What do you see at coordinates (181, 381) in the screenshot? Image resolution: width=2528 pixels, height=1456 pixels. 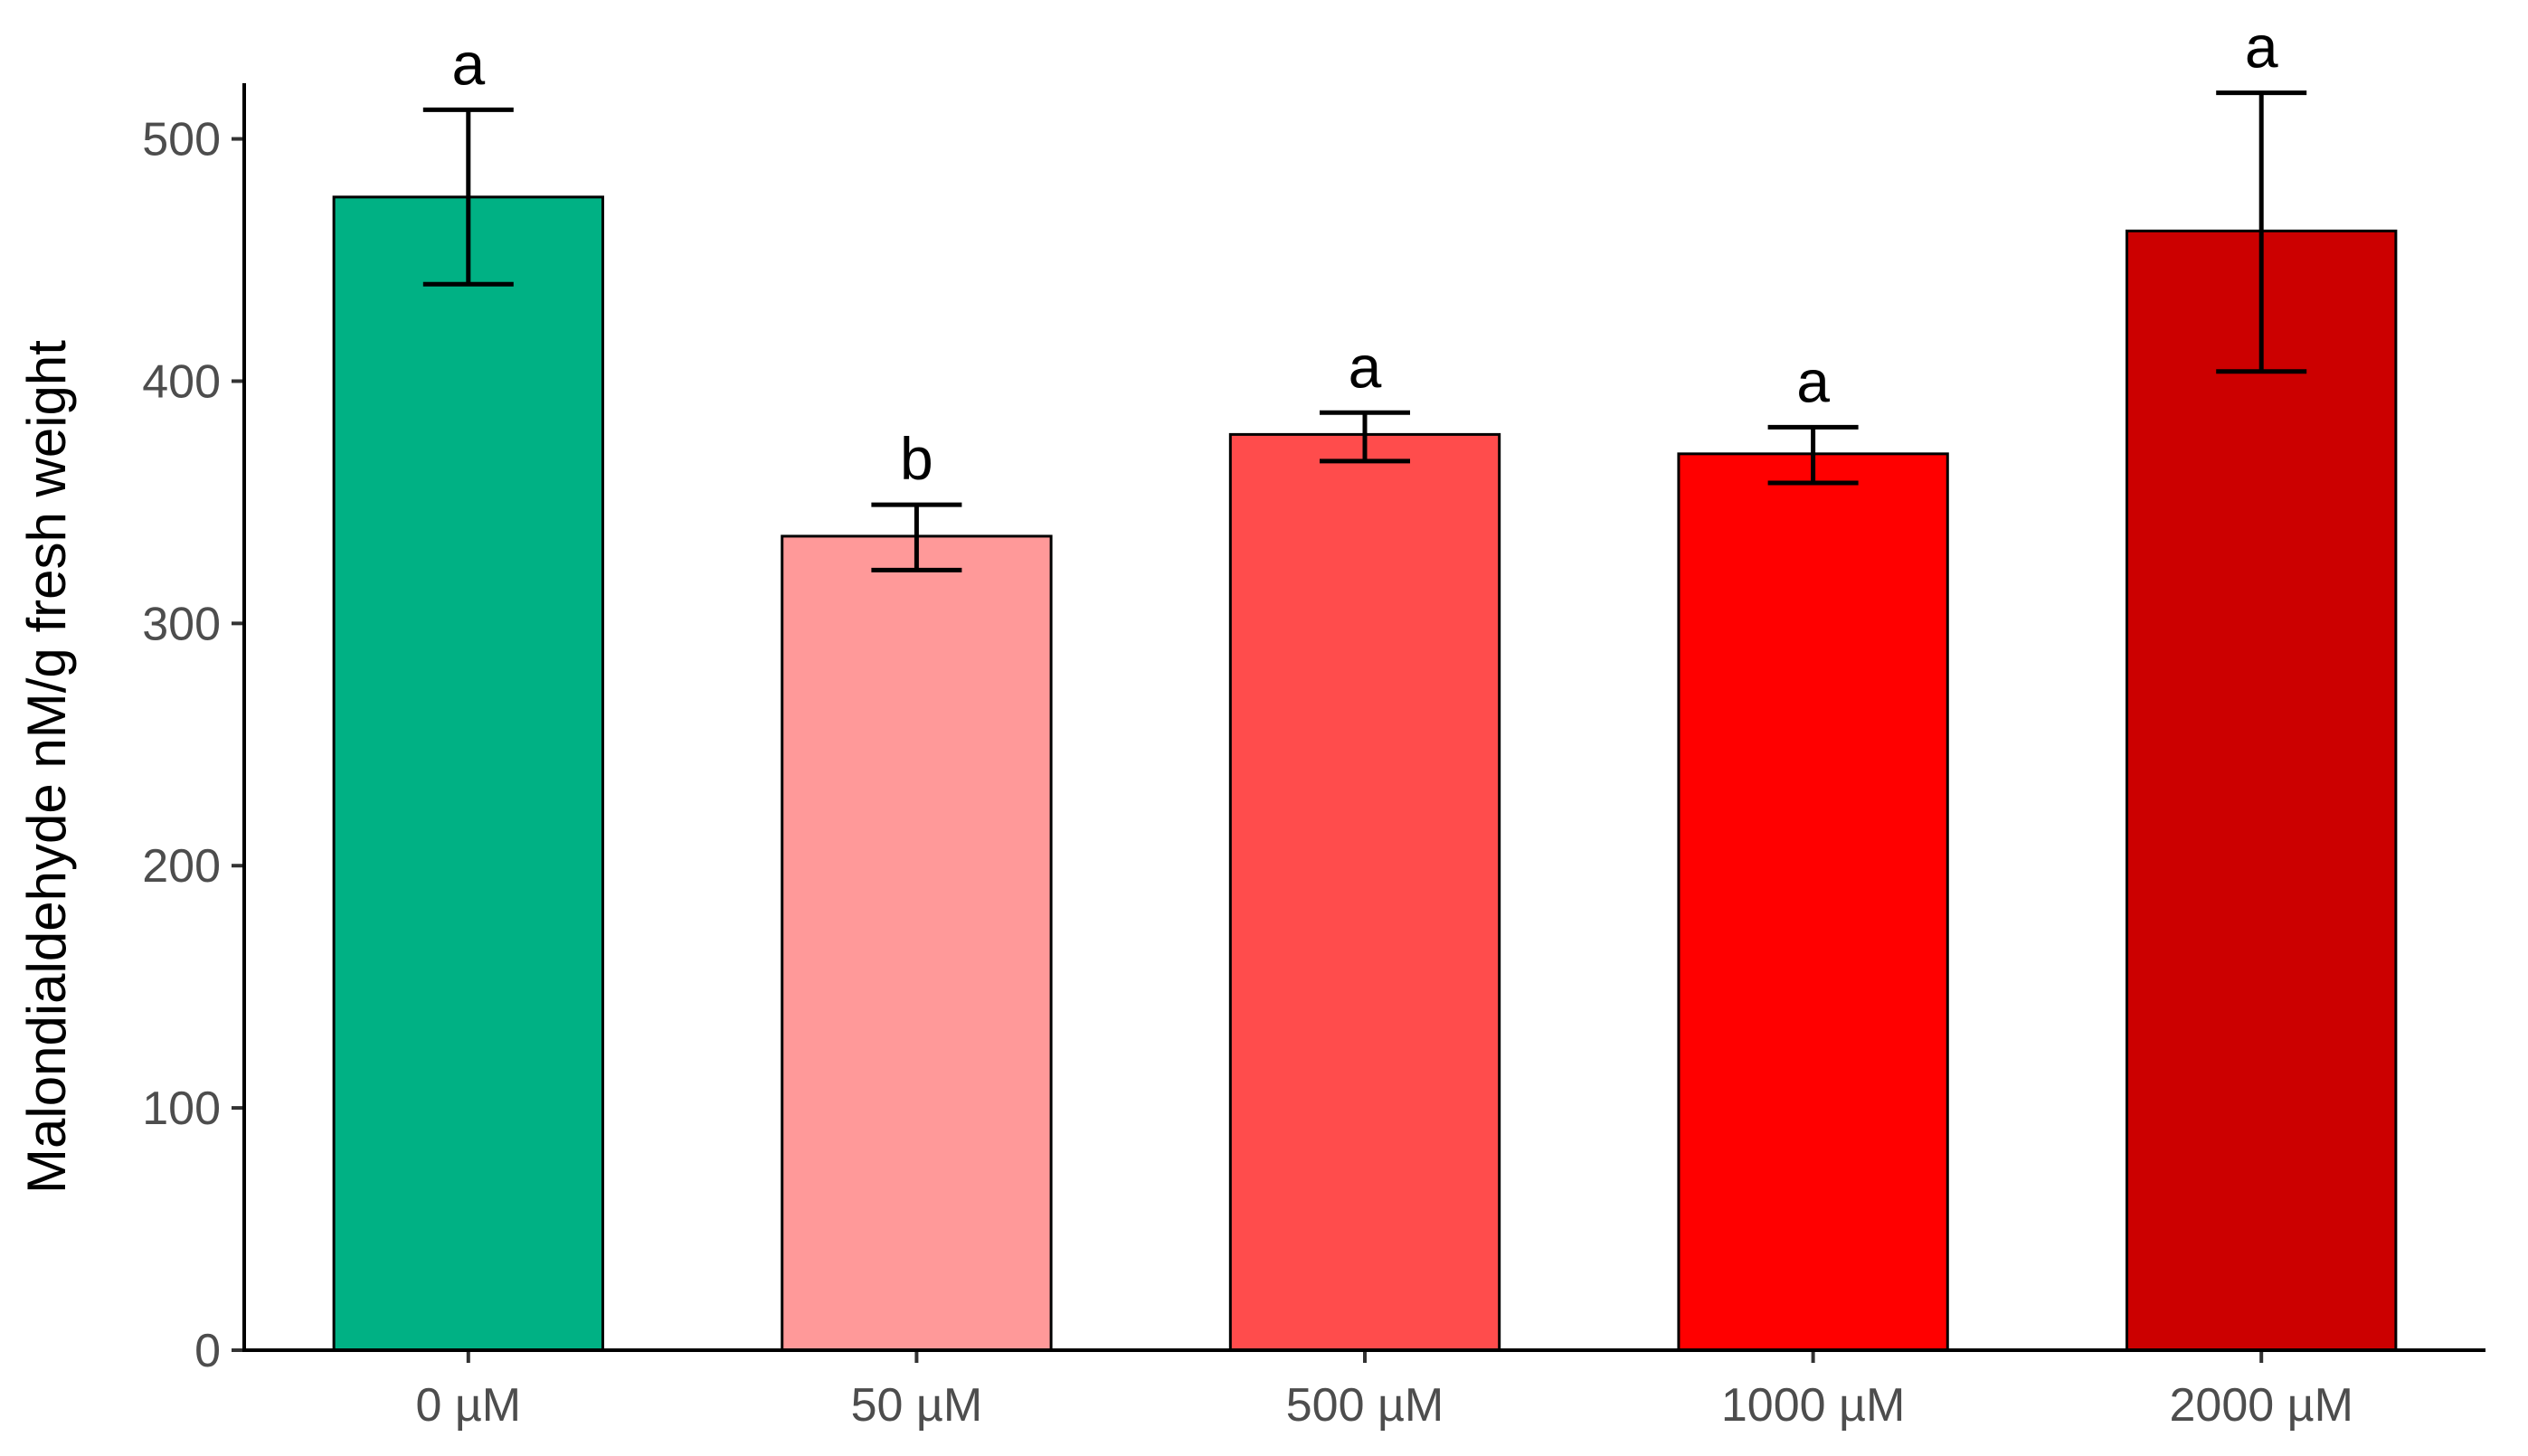 I see `y-tick-label: 400` at bounding box center [181, 381].